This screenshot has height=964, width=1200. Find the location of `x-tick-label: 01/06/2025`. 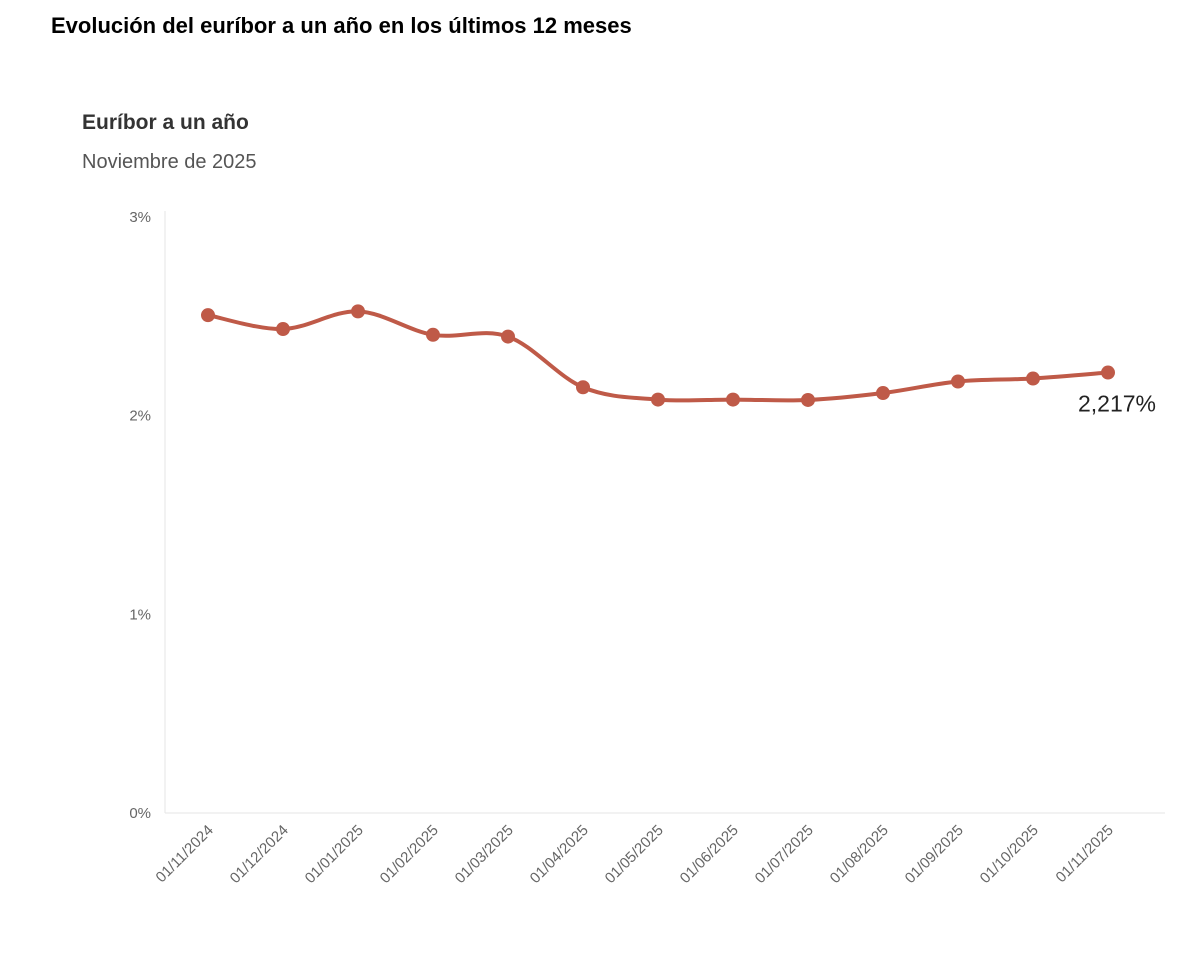

x-tick-label: 01/06/2025 is located at coordinates (709, 854).